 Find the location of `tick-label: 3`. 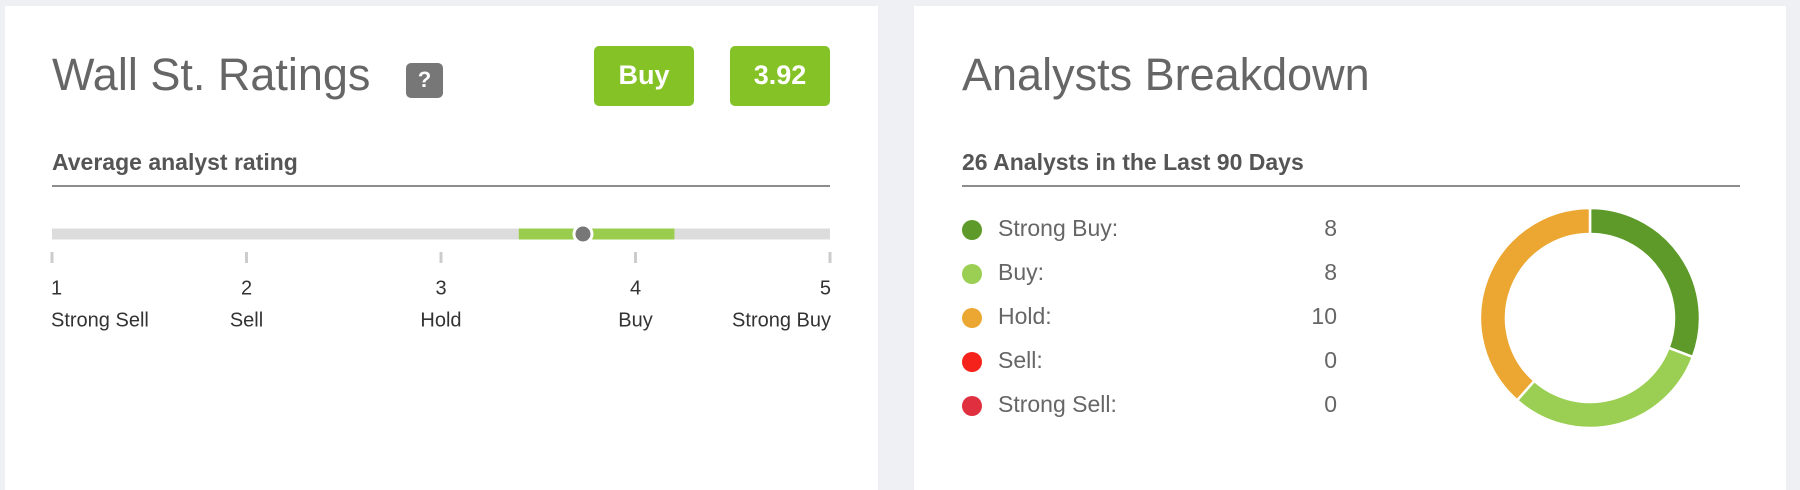

tick-label: 3 is located at coordinates (440, 288).